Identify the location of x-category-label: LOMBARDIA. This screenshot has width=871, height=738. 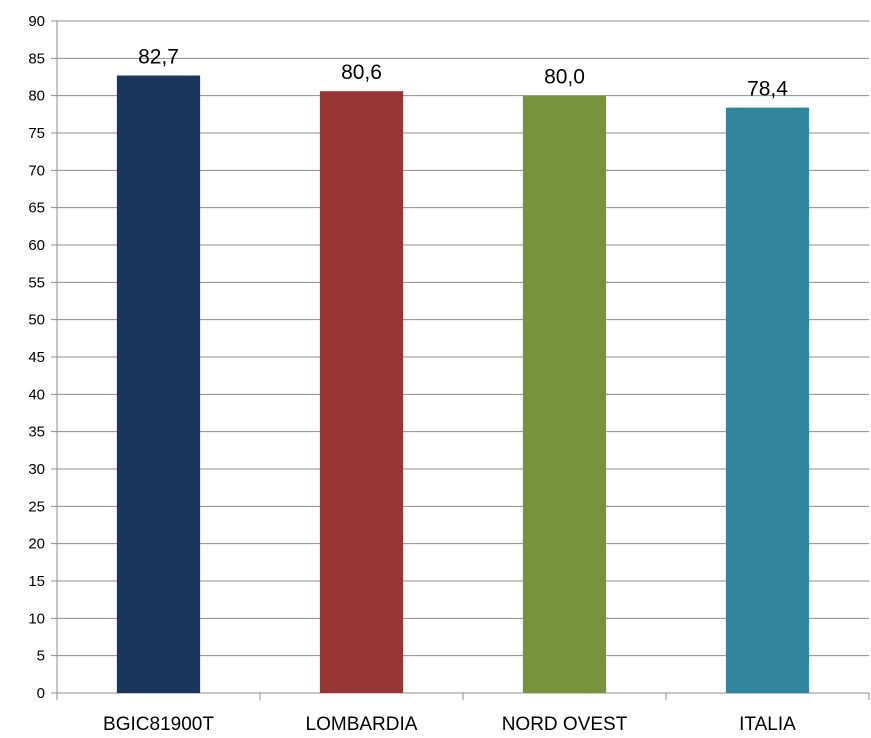
(362, 724).